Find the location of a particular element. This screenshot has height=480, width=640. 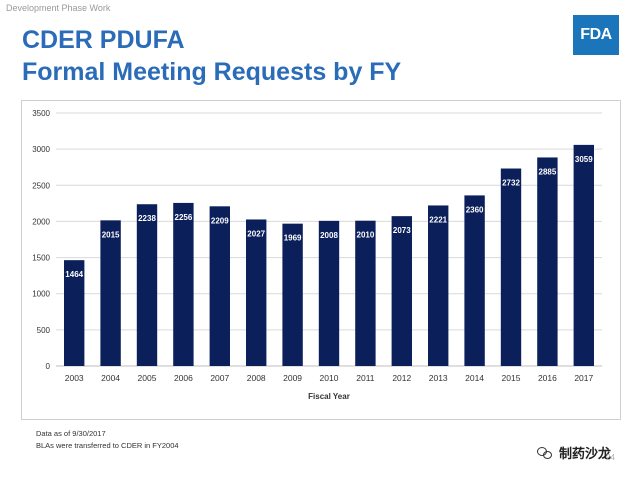

bar-2008 is located at coordinates (256, 292).